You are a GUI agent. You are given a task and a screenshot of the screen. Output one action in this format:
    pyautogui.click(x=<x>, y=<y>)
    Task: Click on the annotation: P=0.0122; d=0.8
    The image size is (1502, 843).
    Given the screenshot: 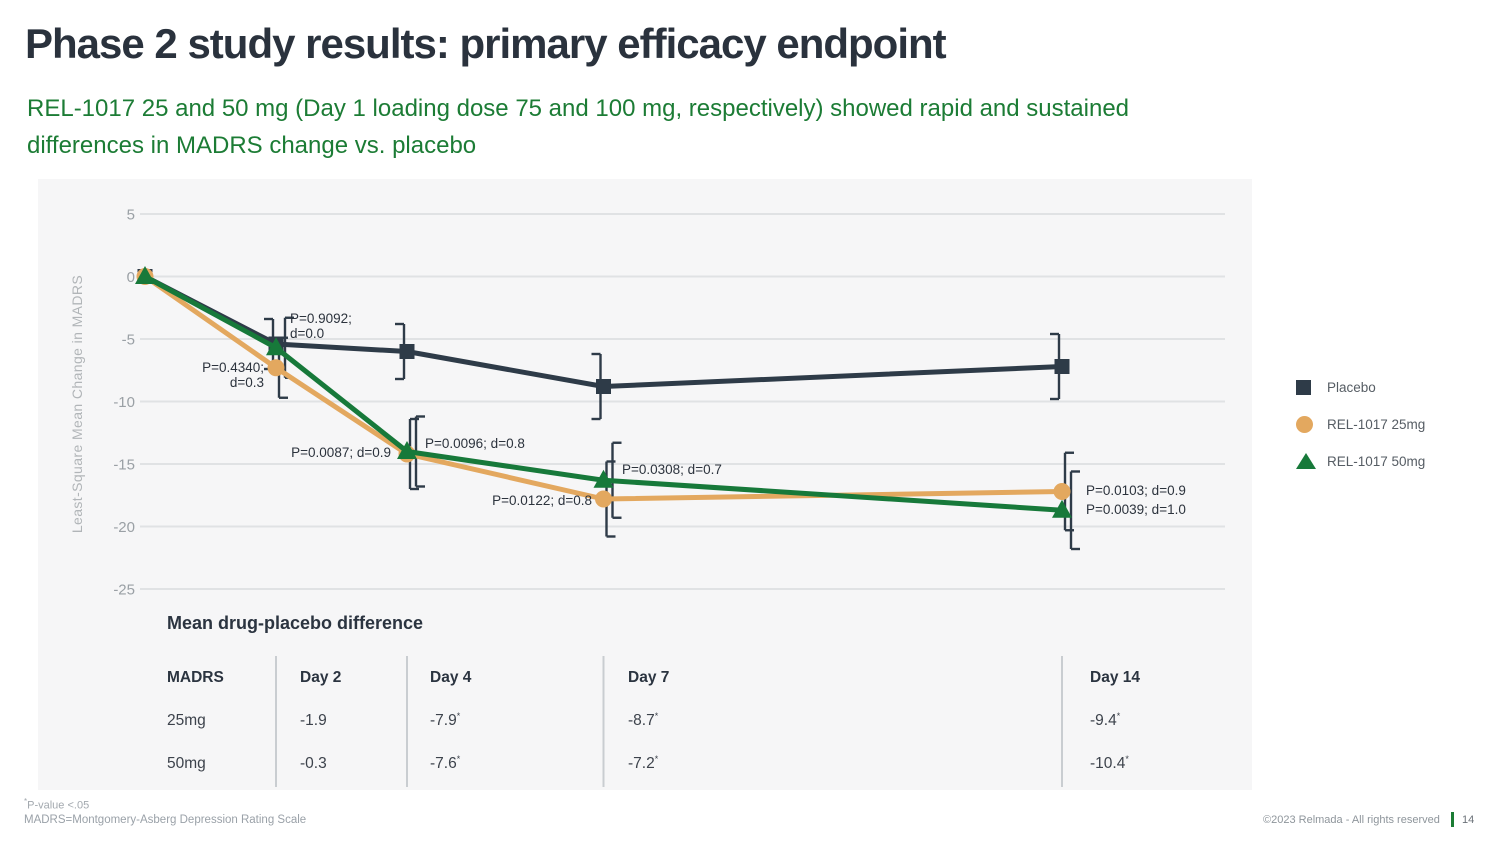 What is the action you would take?
    pyautogui.click(x=542, y=500)
    